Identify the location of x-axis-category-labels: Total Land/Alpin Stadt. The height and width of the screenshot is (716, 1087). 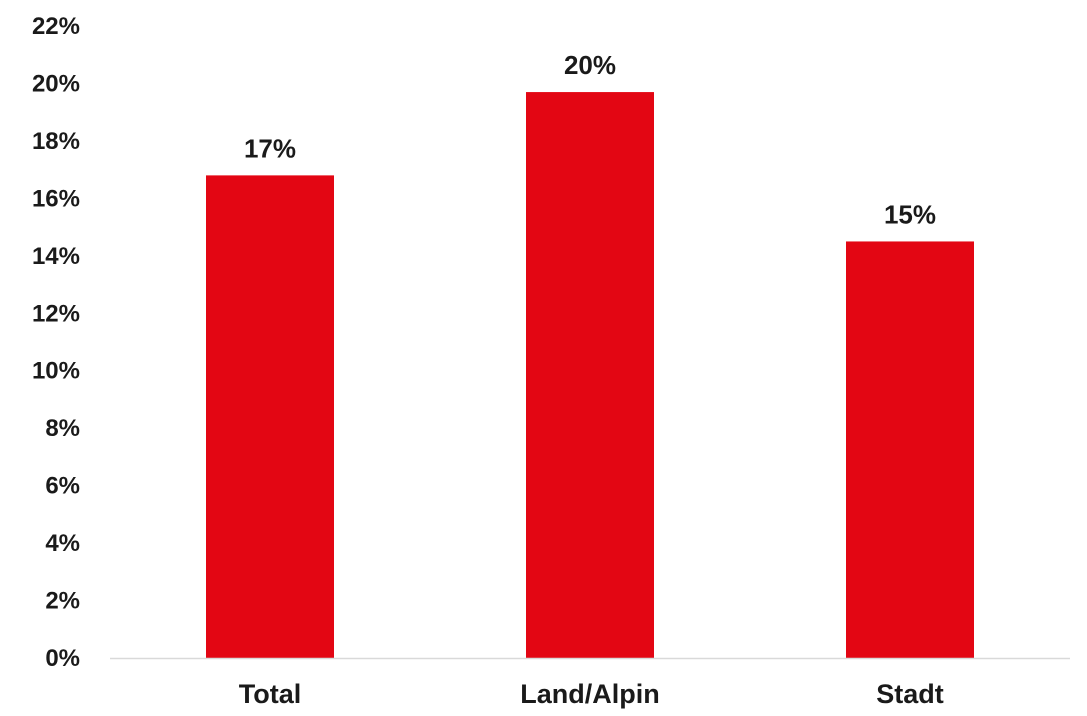
(591, 694).